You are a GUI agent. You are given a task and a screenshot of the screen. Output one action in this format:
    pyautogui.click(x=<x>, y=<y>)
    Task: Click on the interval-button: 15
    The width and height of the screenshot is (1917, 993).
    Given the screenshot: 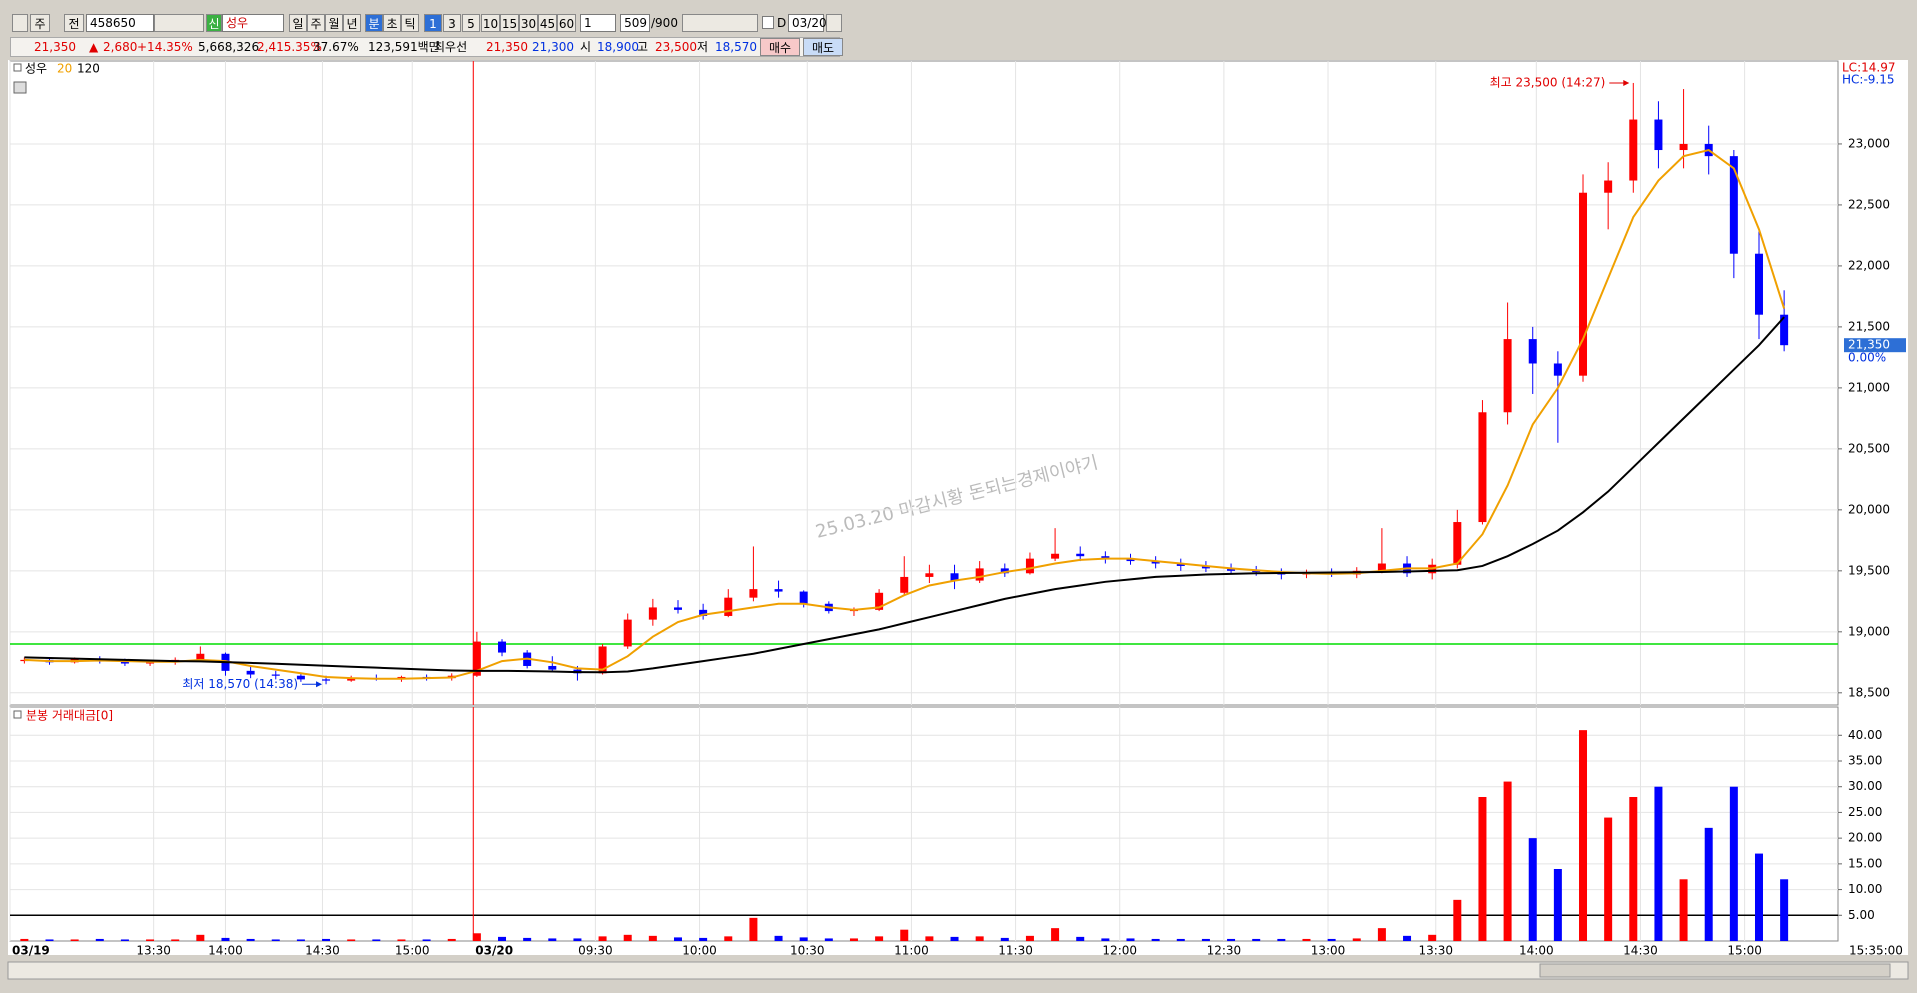 What is the action you would take?
    pyautogui.click(x=509, y=23)
    